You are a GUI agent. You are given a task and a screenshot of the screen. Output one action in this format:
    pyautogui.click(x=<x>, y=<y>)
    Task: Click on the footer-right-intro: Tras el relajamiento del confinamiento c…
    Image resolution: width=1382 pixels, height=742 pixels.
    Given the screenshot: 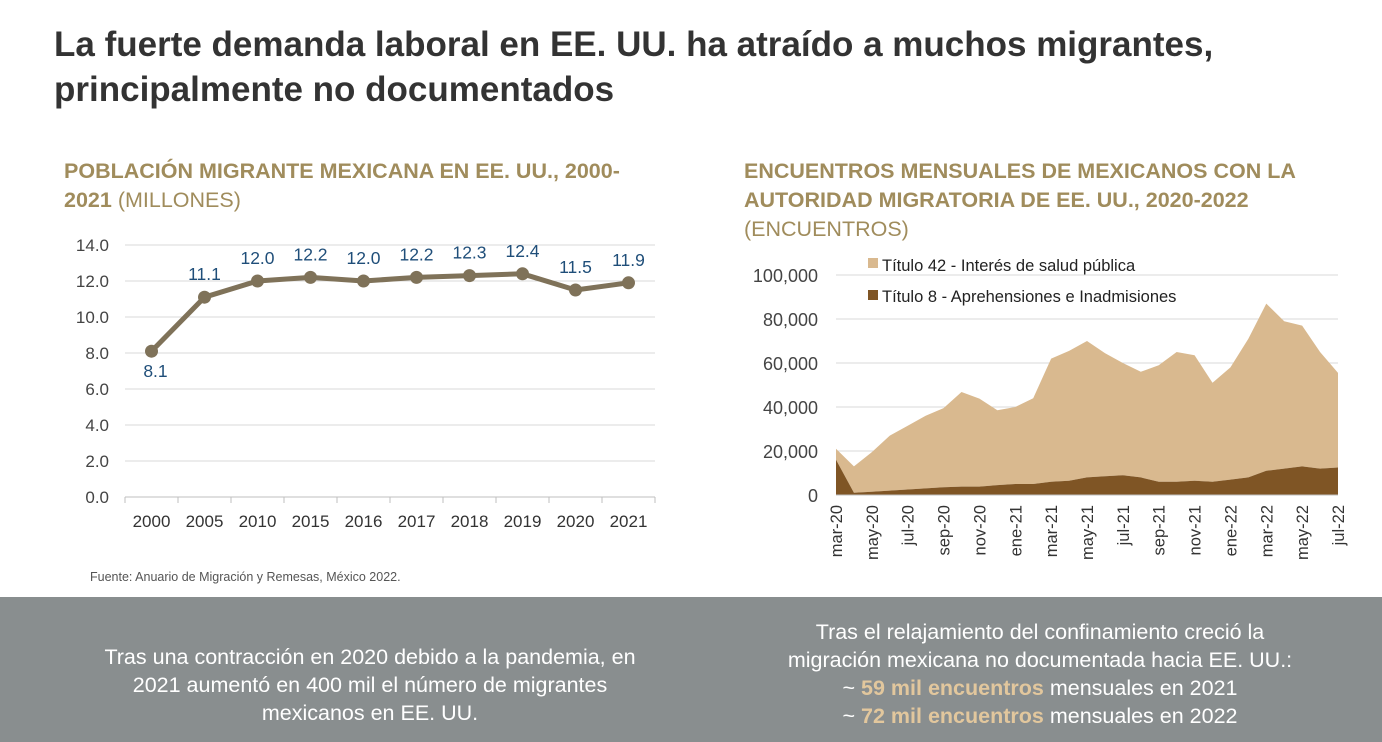 What is the action you would take?
    pyautogui.click(x=1040, y=646)
    